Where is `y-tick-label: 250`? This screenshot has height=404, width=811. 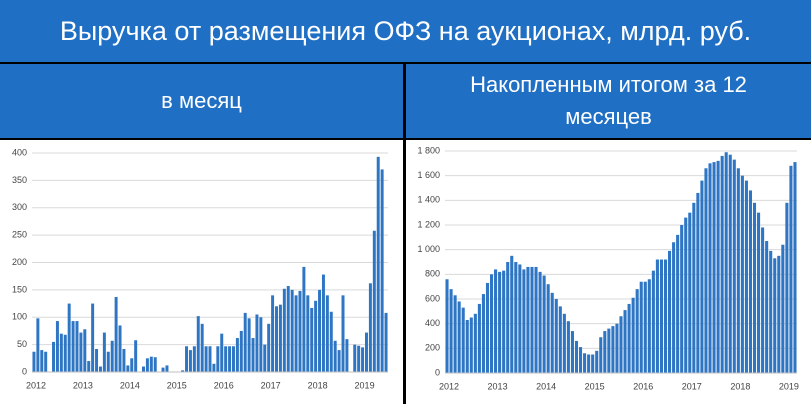 y-tick-label: 250 is located at coordinates (19, 235).